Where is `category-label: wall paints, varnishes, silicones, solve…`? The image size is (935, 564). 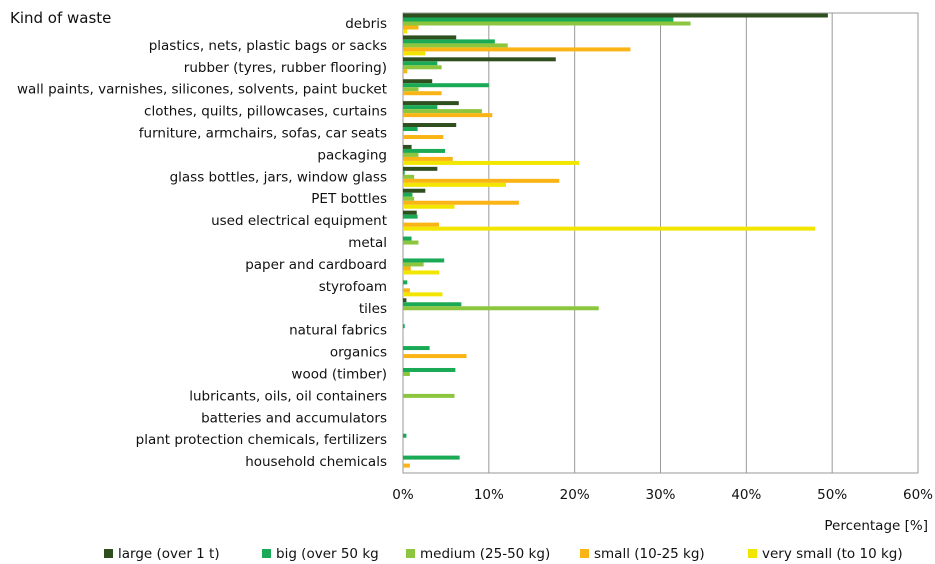 category-label: wall paints, varnishes, silicones, solve… is located at coordinates (202, 90).